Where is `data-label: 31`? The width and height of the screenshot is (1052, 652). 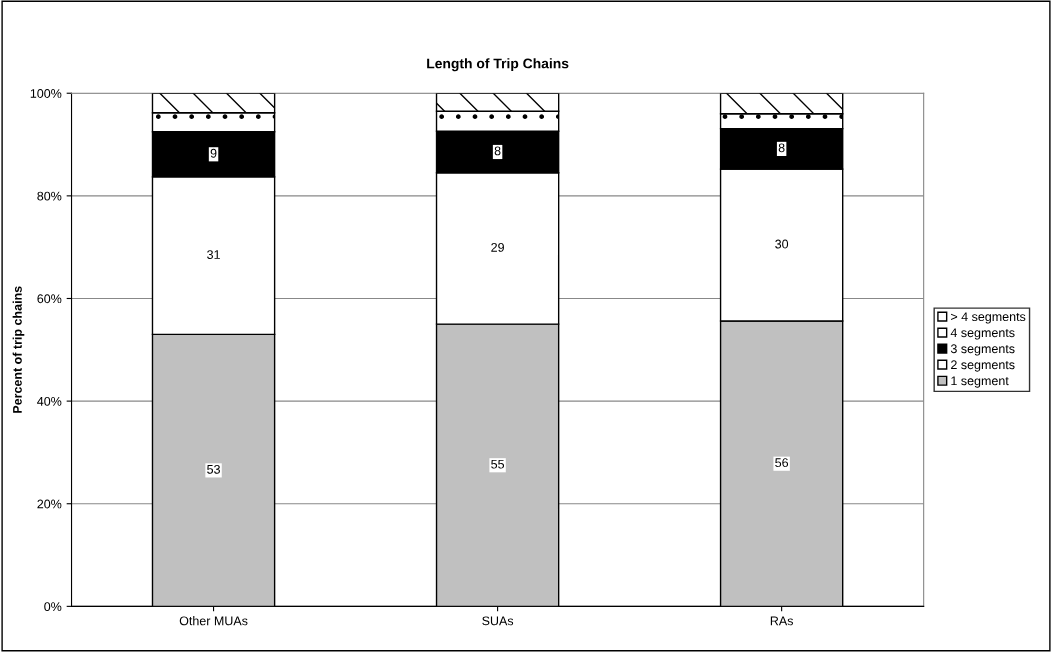 data-label: 31 is located at coordinates (213, 254).